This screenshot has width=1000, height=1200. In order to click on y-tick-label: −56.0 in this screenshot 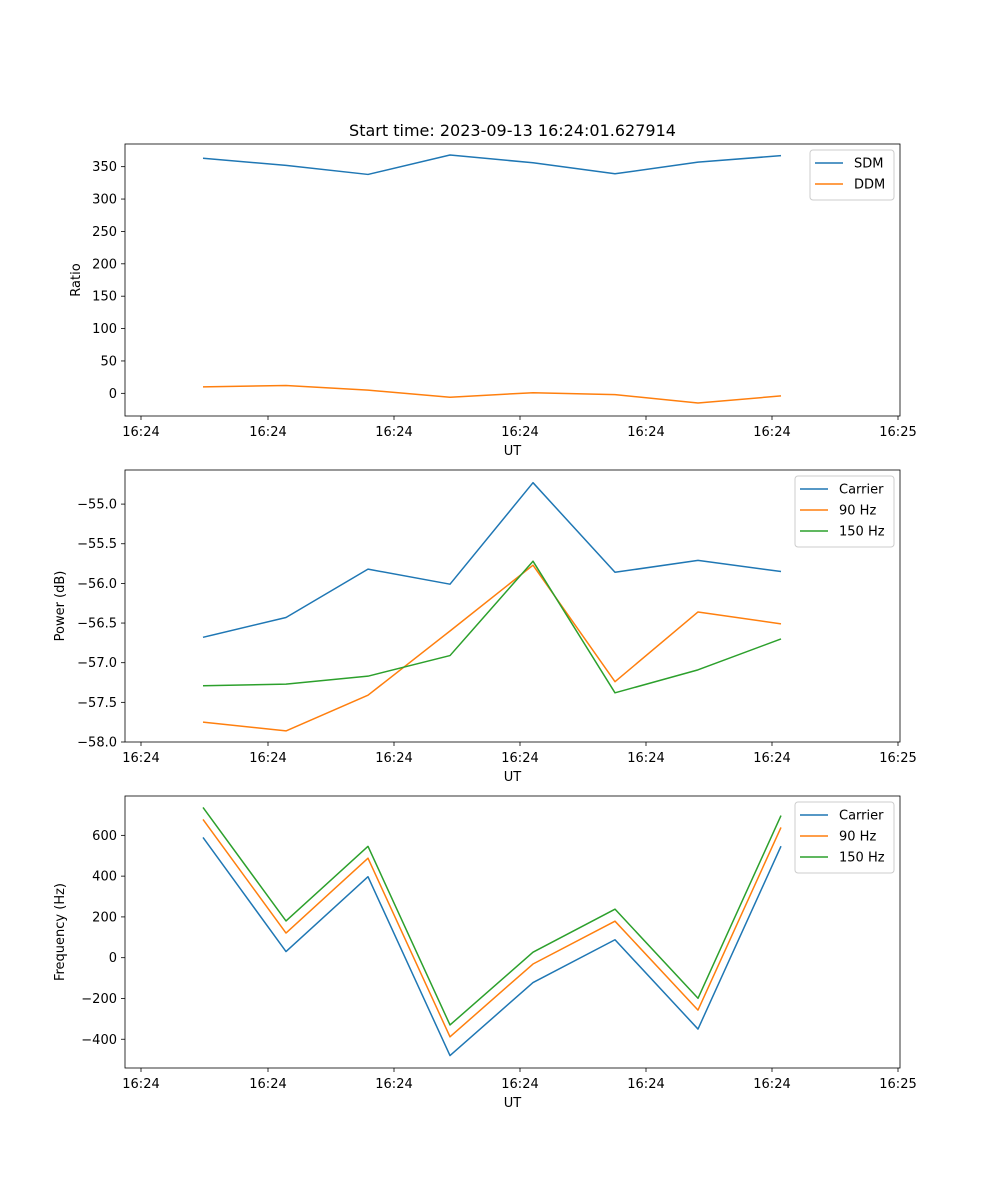, I will do `click(97, 584)`.